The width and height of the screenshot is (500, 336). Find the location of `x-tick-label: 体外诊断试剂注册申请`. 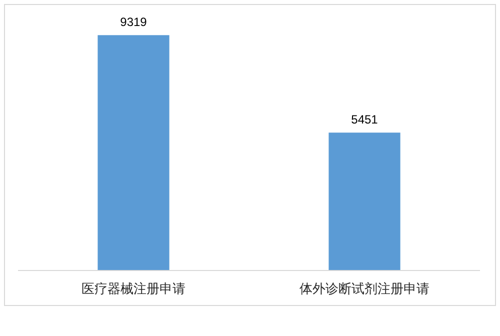

x-tick-label: 体外诊断试剂注册申请 is located at coordinates (365, 288).